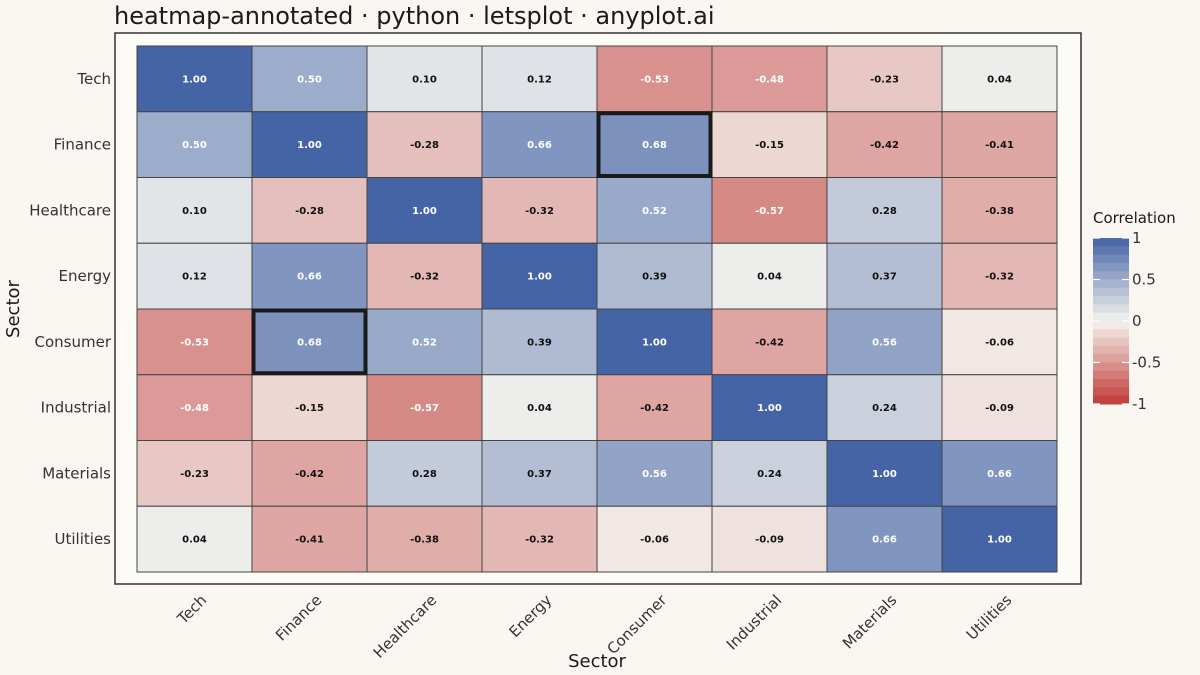 This screenshot has height=675, width=1200. What do you see at coordinates (884, 277) in the screenshot?
I see `cell-value-label: 0.37` at bounding box center [884, 277].